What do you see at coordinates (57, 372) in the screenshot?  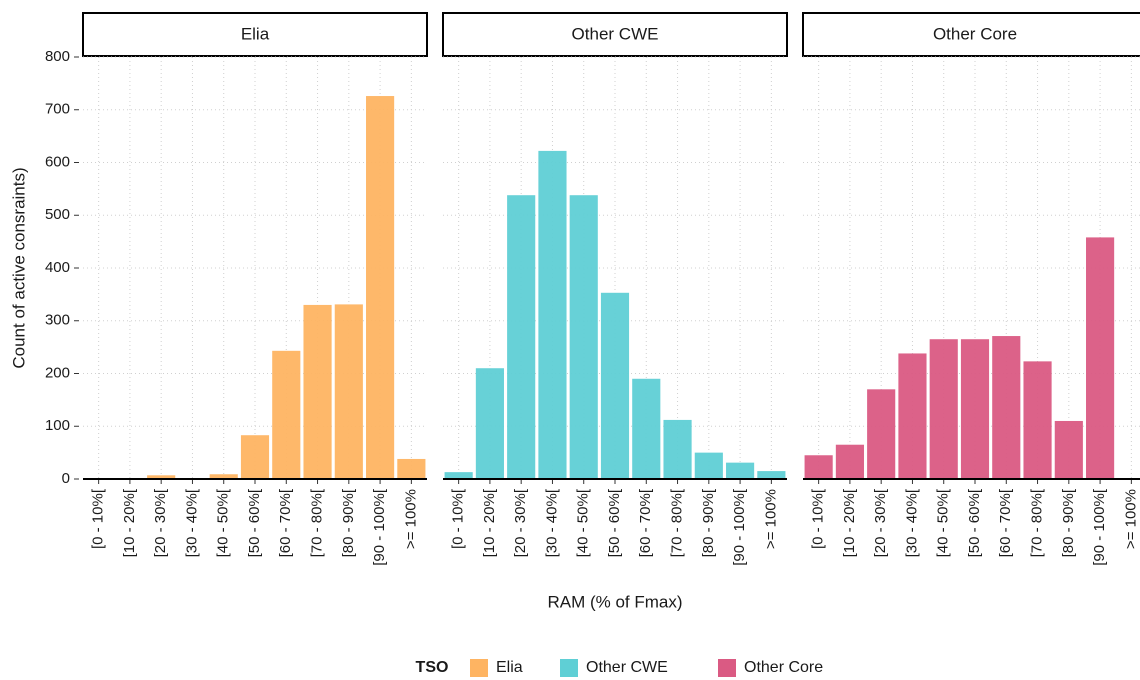 I see `y-tick-label: 200` at bounding box center [57, 372].